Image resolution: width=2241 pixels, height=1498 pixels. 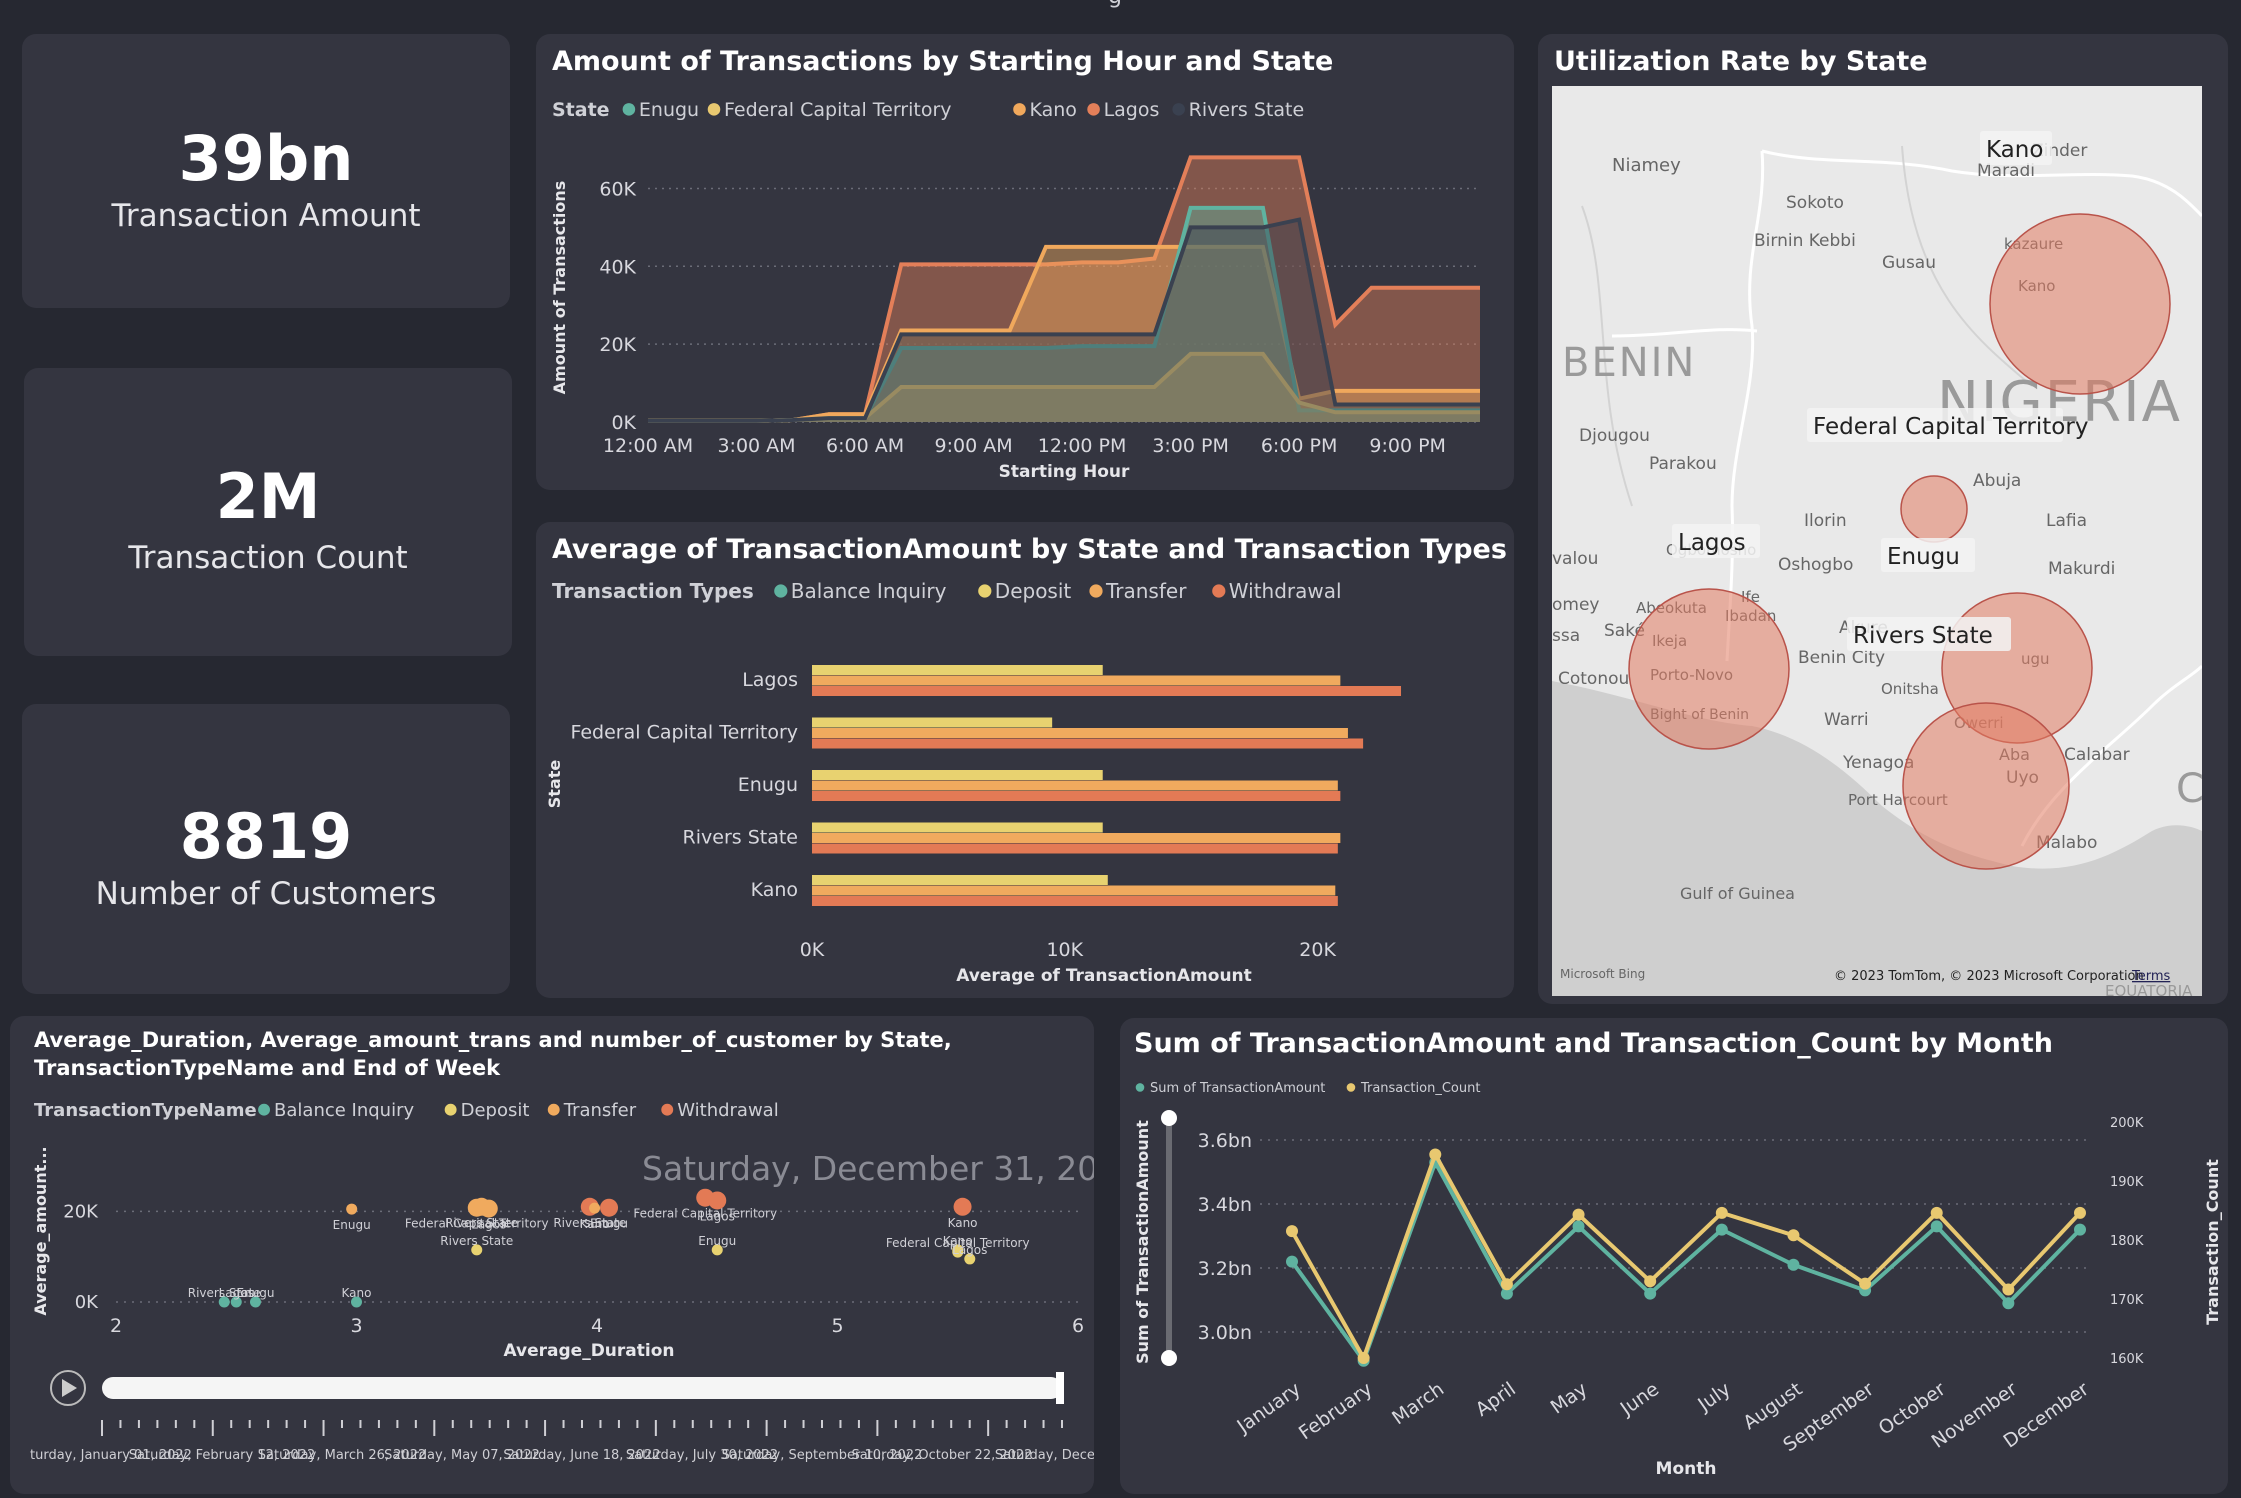 I want to click on bing-logo: Microsoft Bing, so click(x=1602, y=974).